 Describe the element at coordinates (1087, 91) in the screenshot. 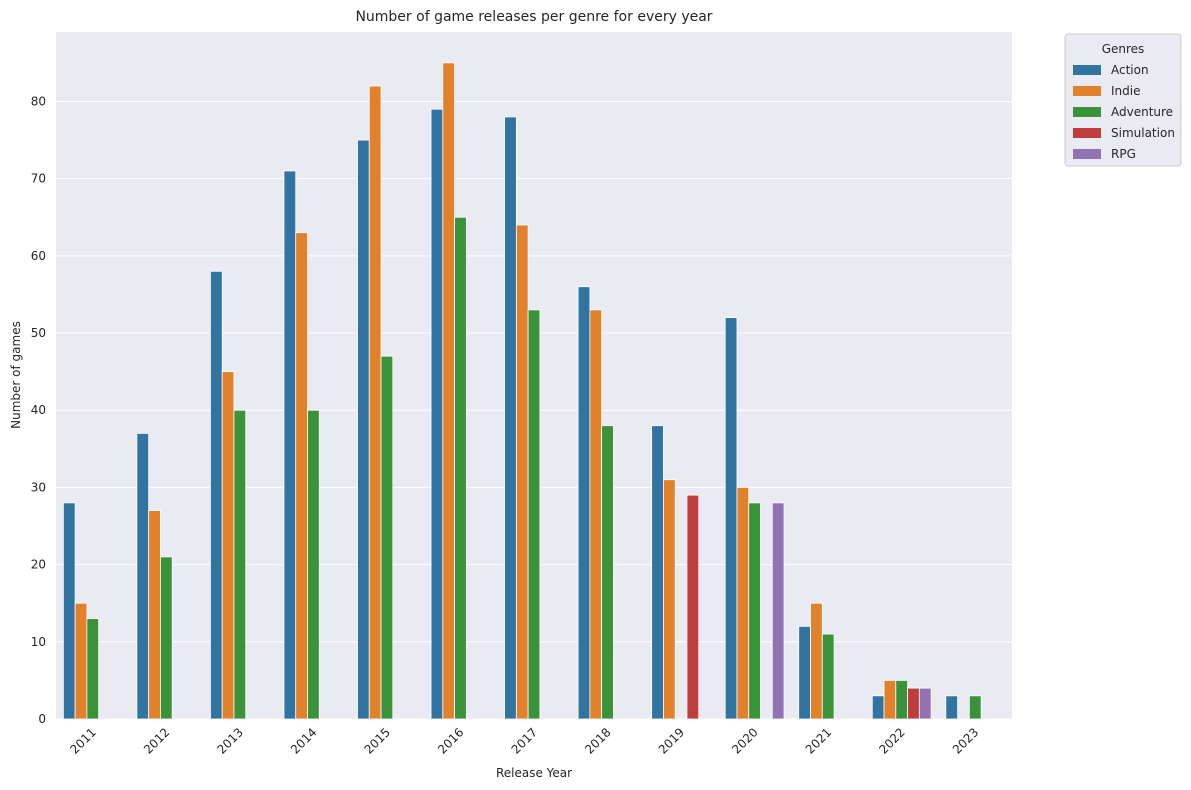

I see `legend-swatch-indie` at that location.